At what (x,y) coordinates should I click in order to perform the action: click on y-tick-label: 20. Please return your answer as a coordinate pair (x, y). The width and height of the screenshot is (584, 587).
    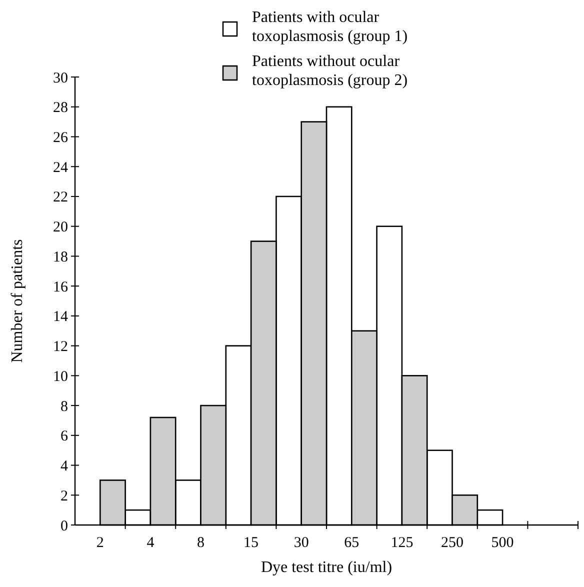
    Looking at the image, I should click on (60, 228).